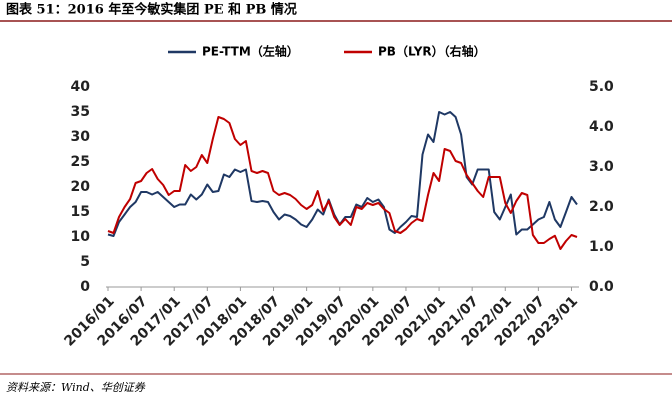  What do you see at coordinates (601, 87) in the screenshot?
I see `y2-tick-label: 5.0` at bounding box center [601, 87].